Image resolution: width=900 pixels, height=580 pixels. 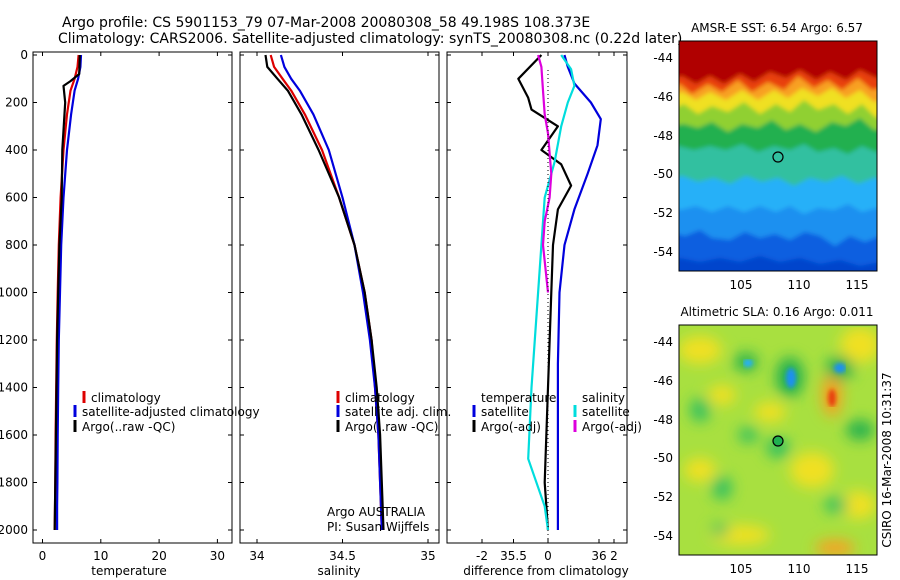 I want to click on x-tick-label: 2, so click(x=614, y=556).